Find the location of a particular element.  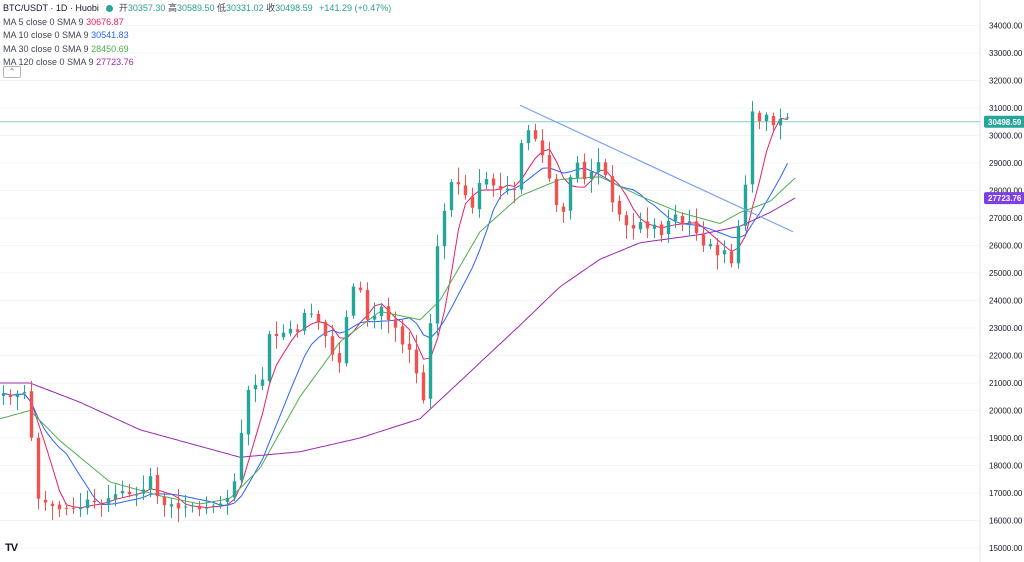

legend-ma10: MA 10 close 0 SMA 9 30541.83 is located at coordinates (197, 36).